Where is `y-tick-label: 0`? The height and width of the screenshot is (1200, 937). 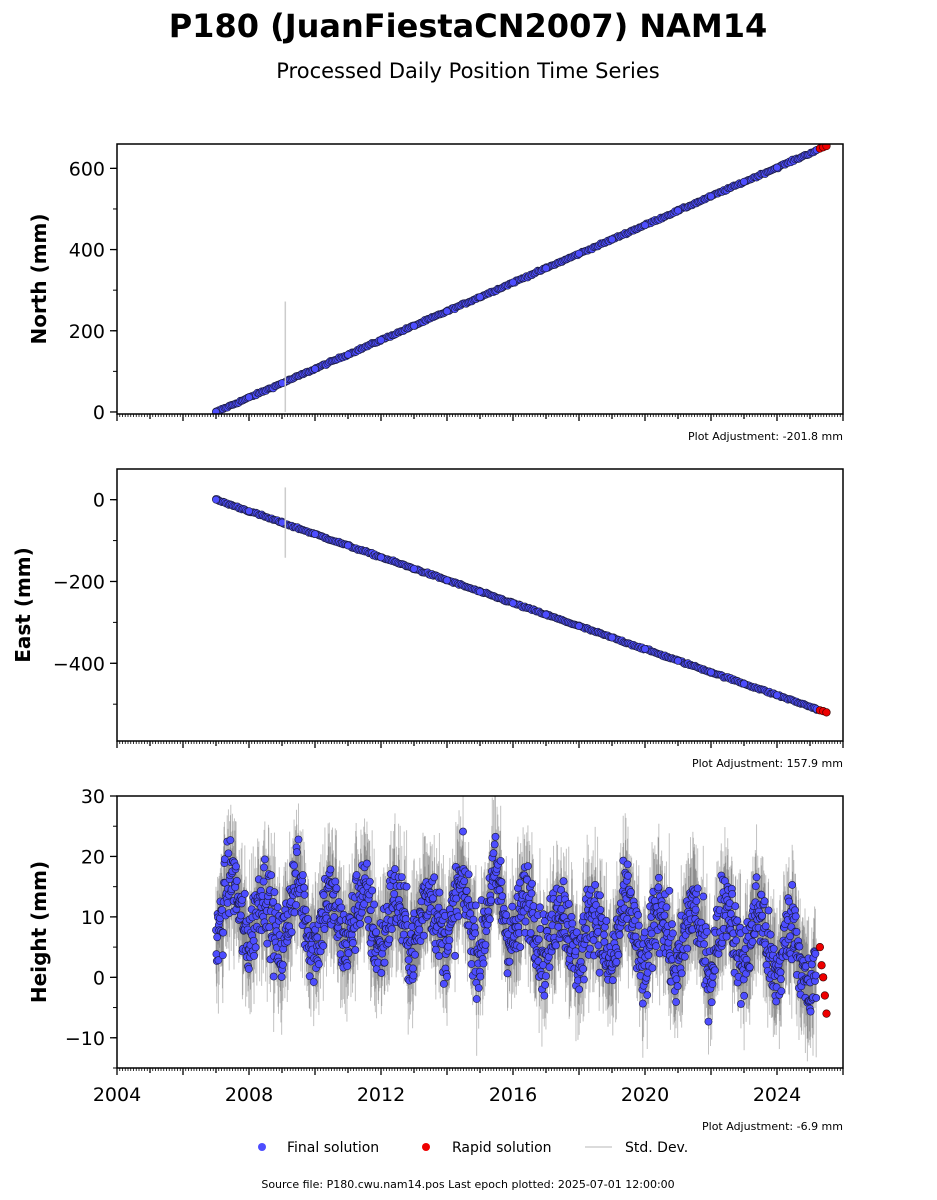 y-tick-label: 0 is located at coordinates (99, 501).